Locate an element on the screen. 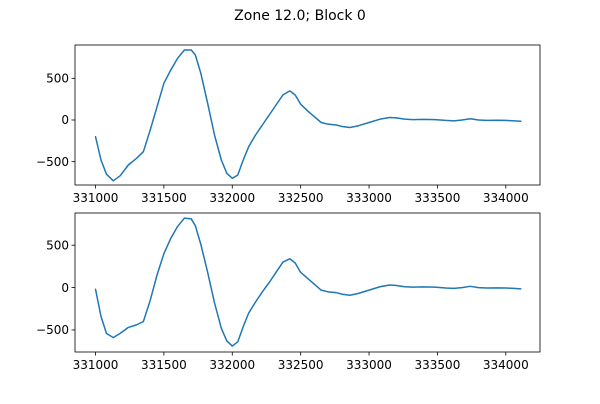 The height and width of the screenshot is (404, 600). x-tick-label-0-332500: 332500 is located at coordinates (301, 198).